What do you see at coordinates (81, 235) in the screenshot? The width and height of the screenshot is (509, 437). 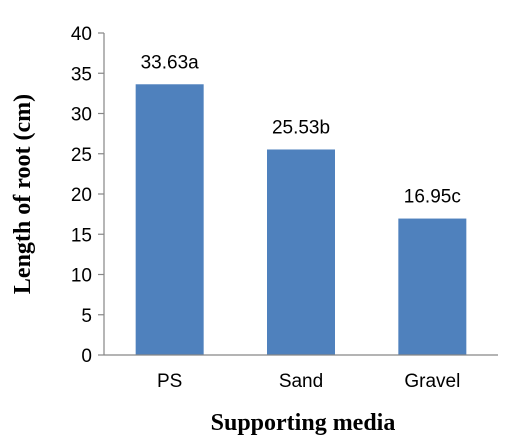 I see `y-tick-label: 15` at bounding box center [81, 235].